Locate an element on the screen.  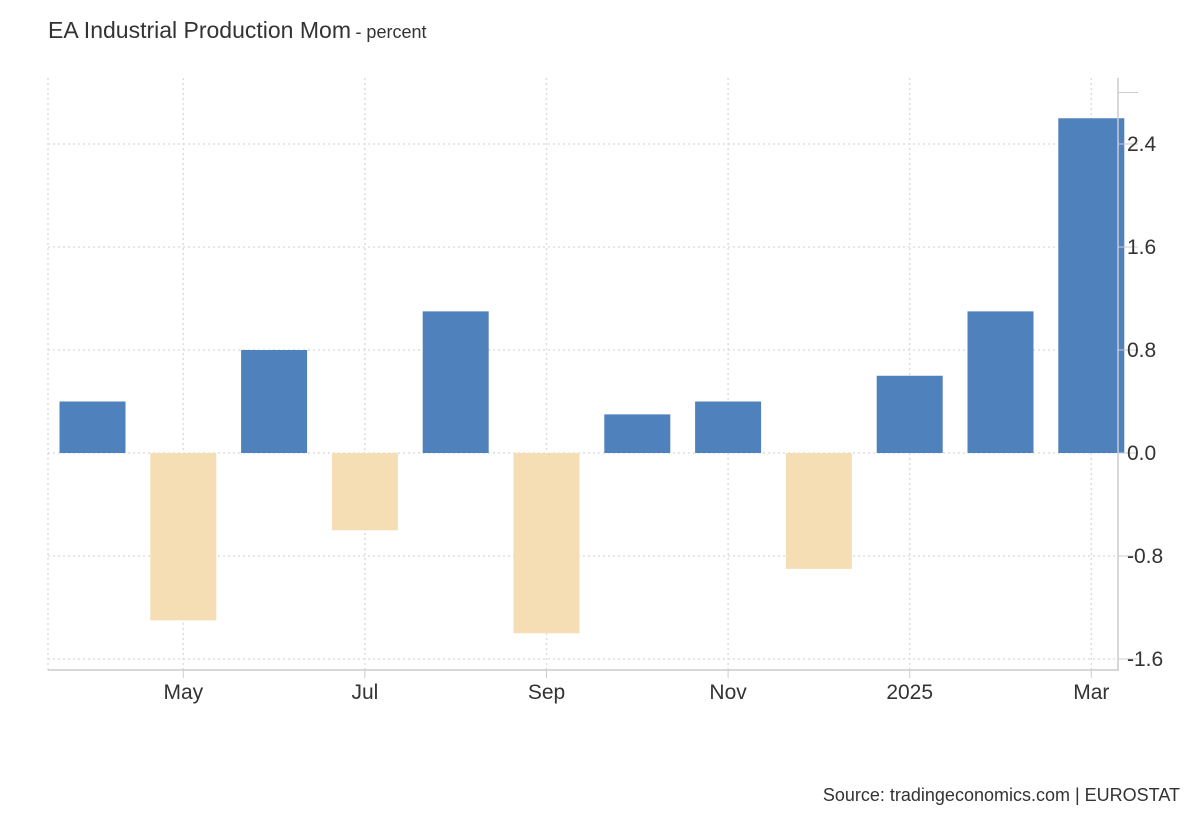
x-tick-label: Nov is located at coordinates (728, 692).